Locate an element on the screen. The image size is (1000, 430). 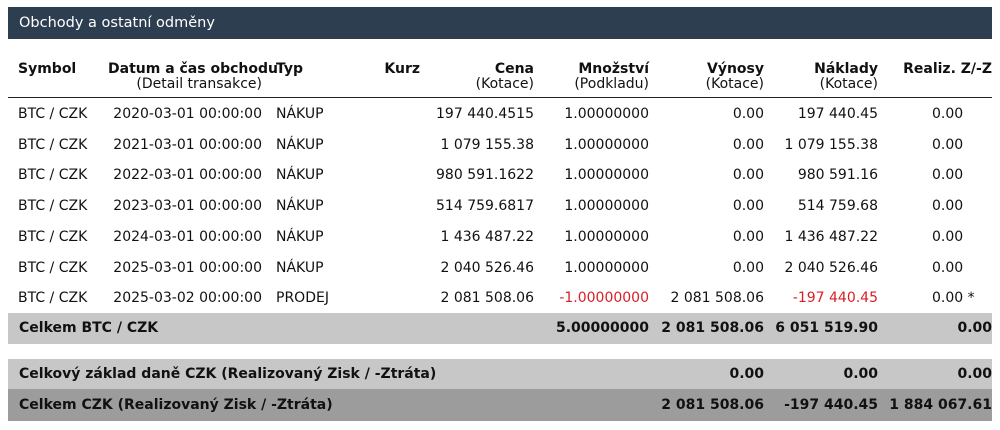
col-datetime: Datum a čas obchodu (Detail transakce) is located at coordinates (193, 77).